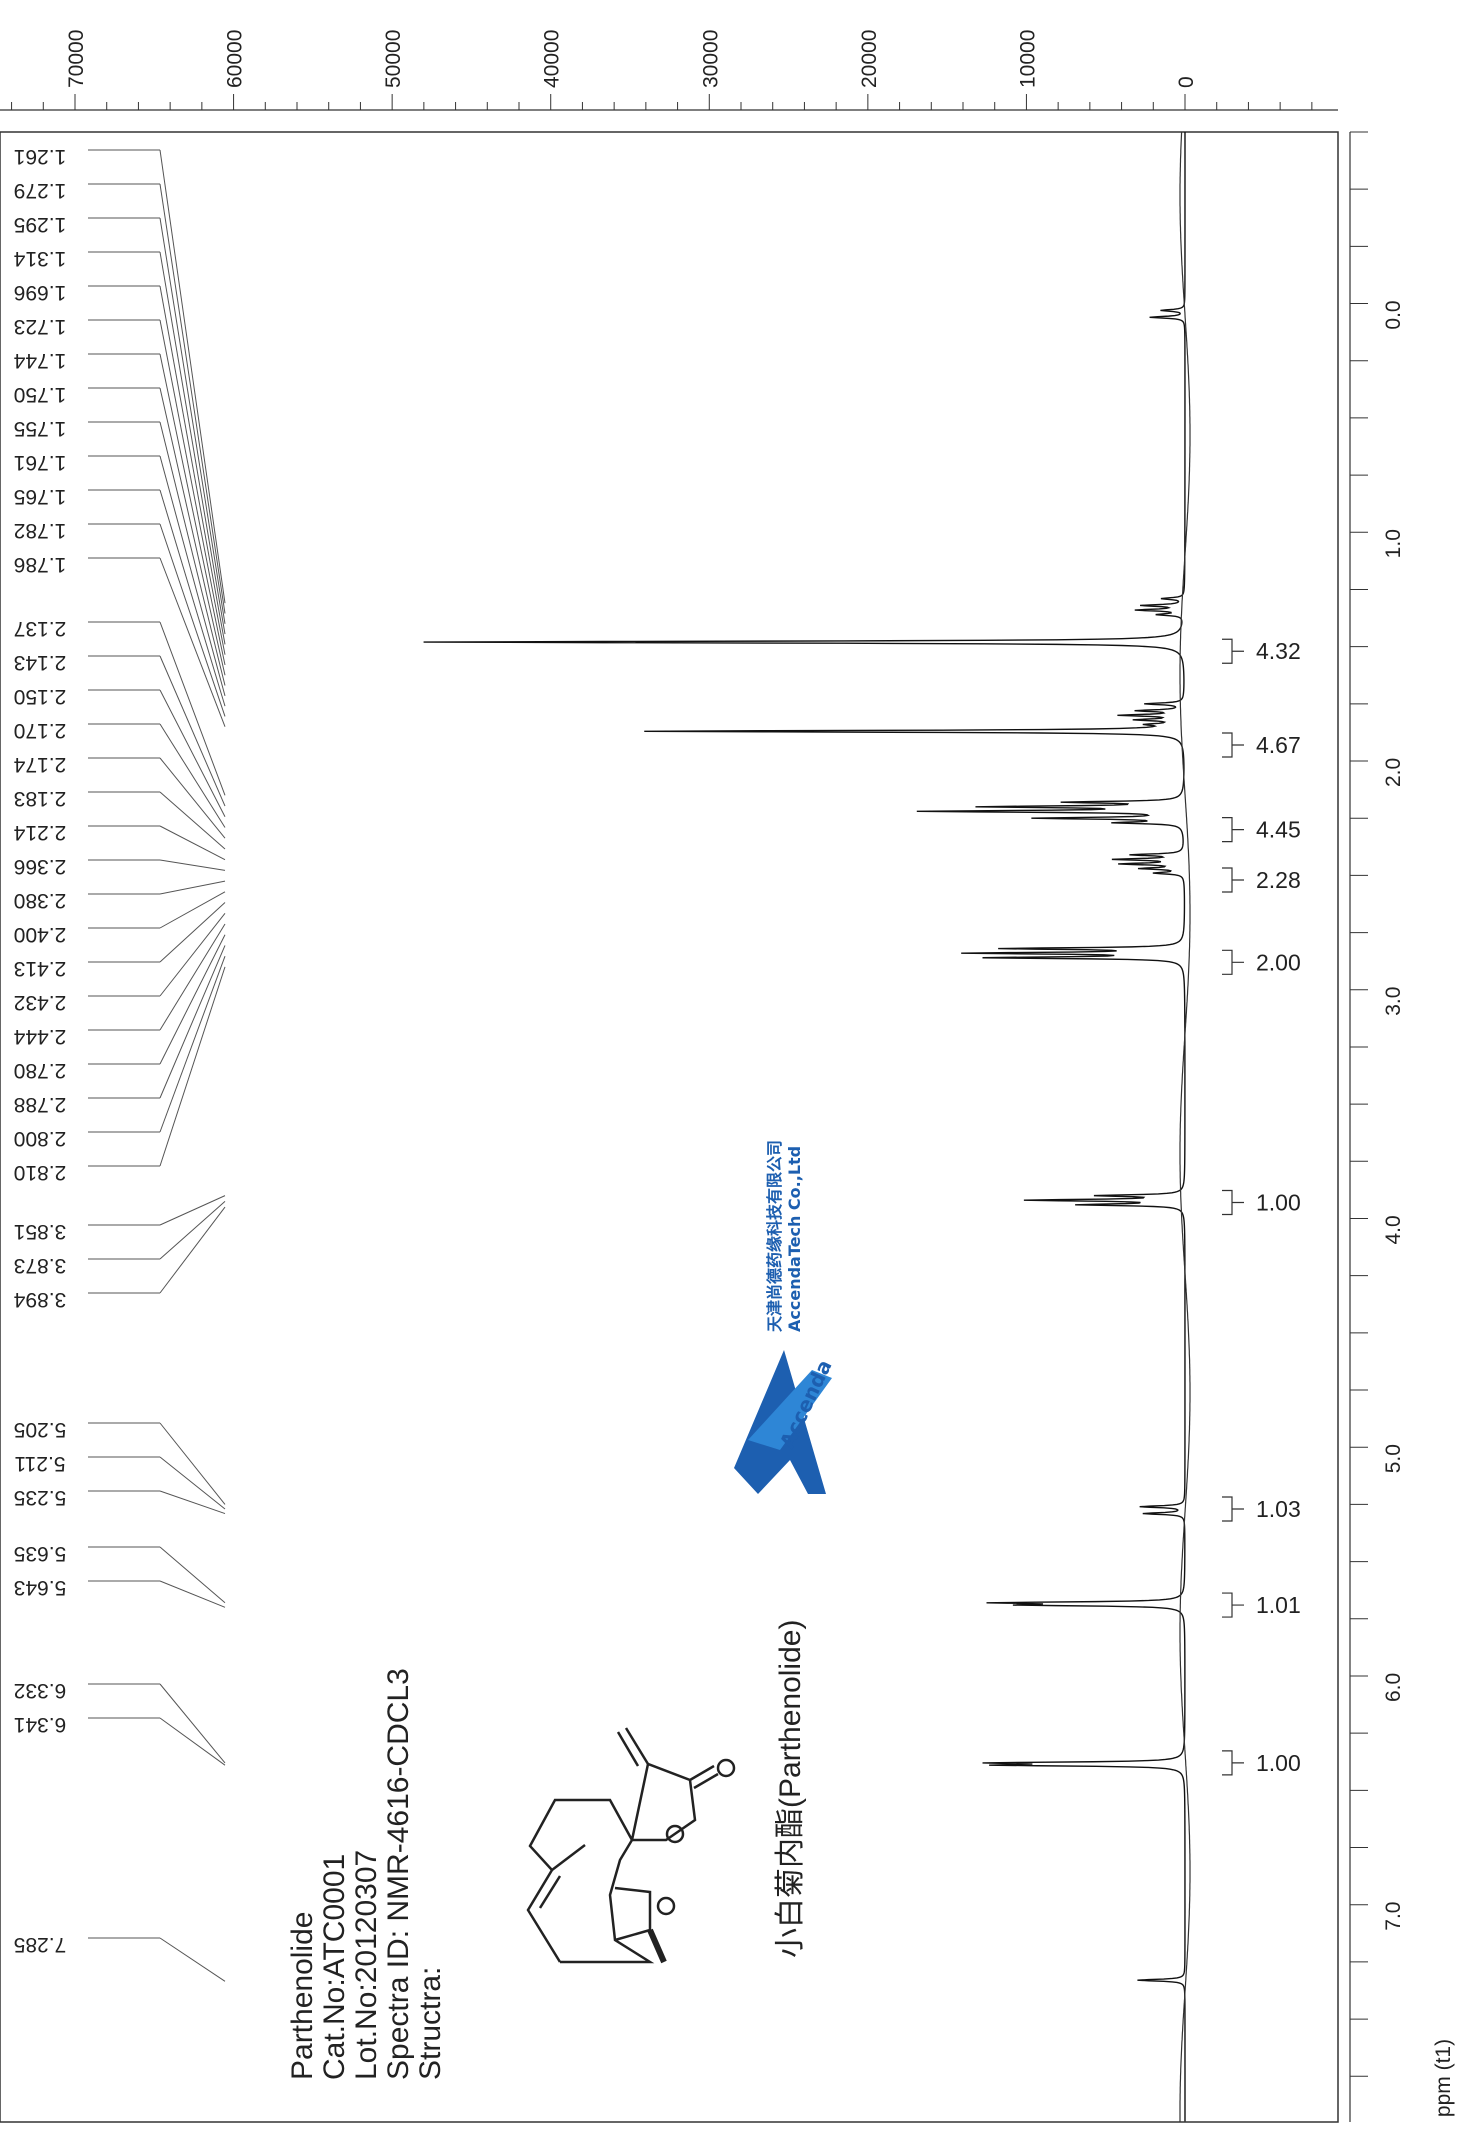 The height and width of the screenshot is (2134, 1463). What do you see at coordinates (1186, 82) in the screenshot?
I see `intensity-tick-label: 0` at bounding box center [1186, 82].